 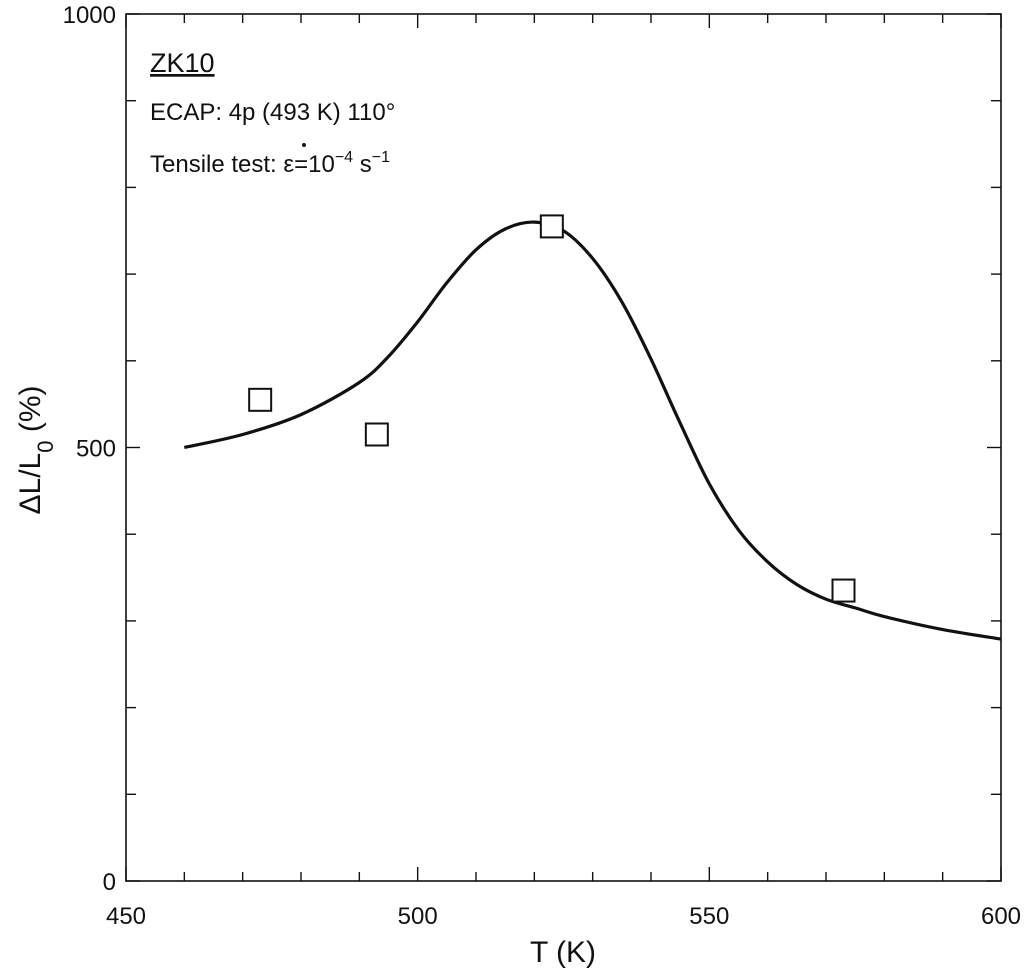 I want to click on y-tick-label: 1000, so click(x=89, y=15).